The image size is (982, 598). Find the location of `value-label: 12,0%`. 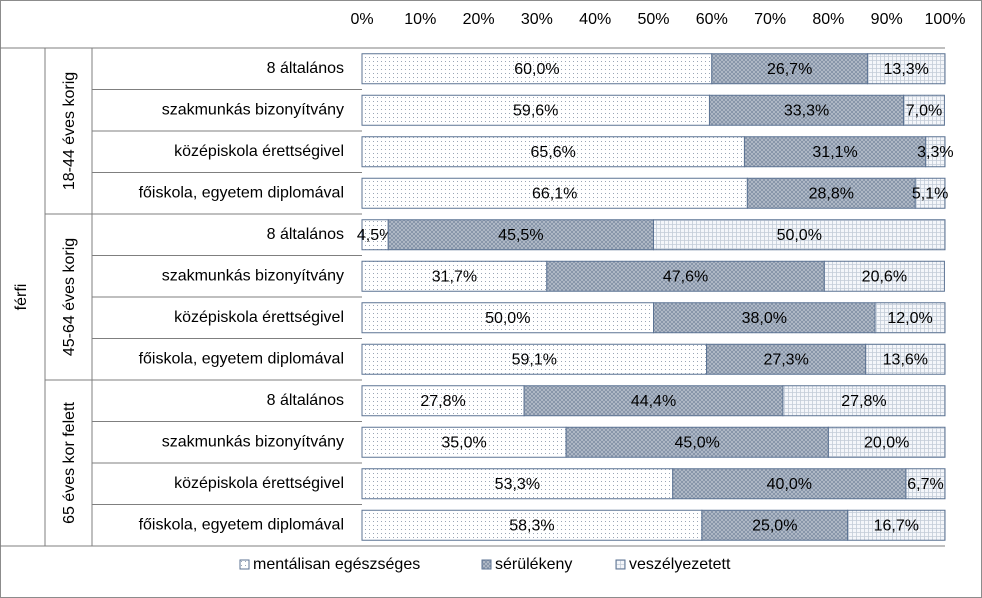

value-label: 12,0% is located at coordinates (909, 318).